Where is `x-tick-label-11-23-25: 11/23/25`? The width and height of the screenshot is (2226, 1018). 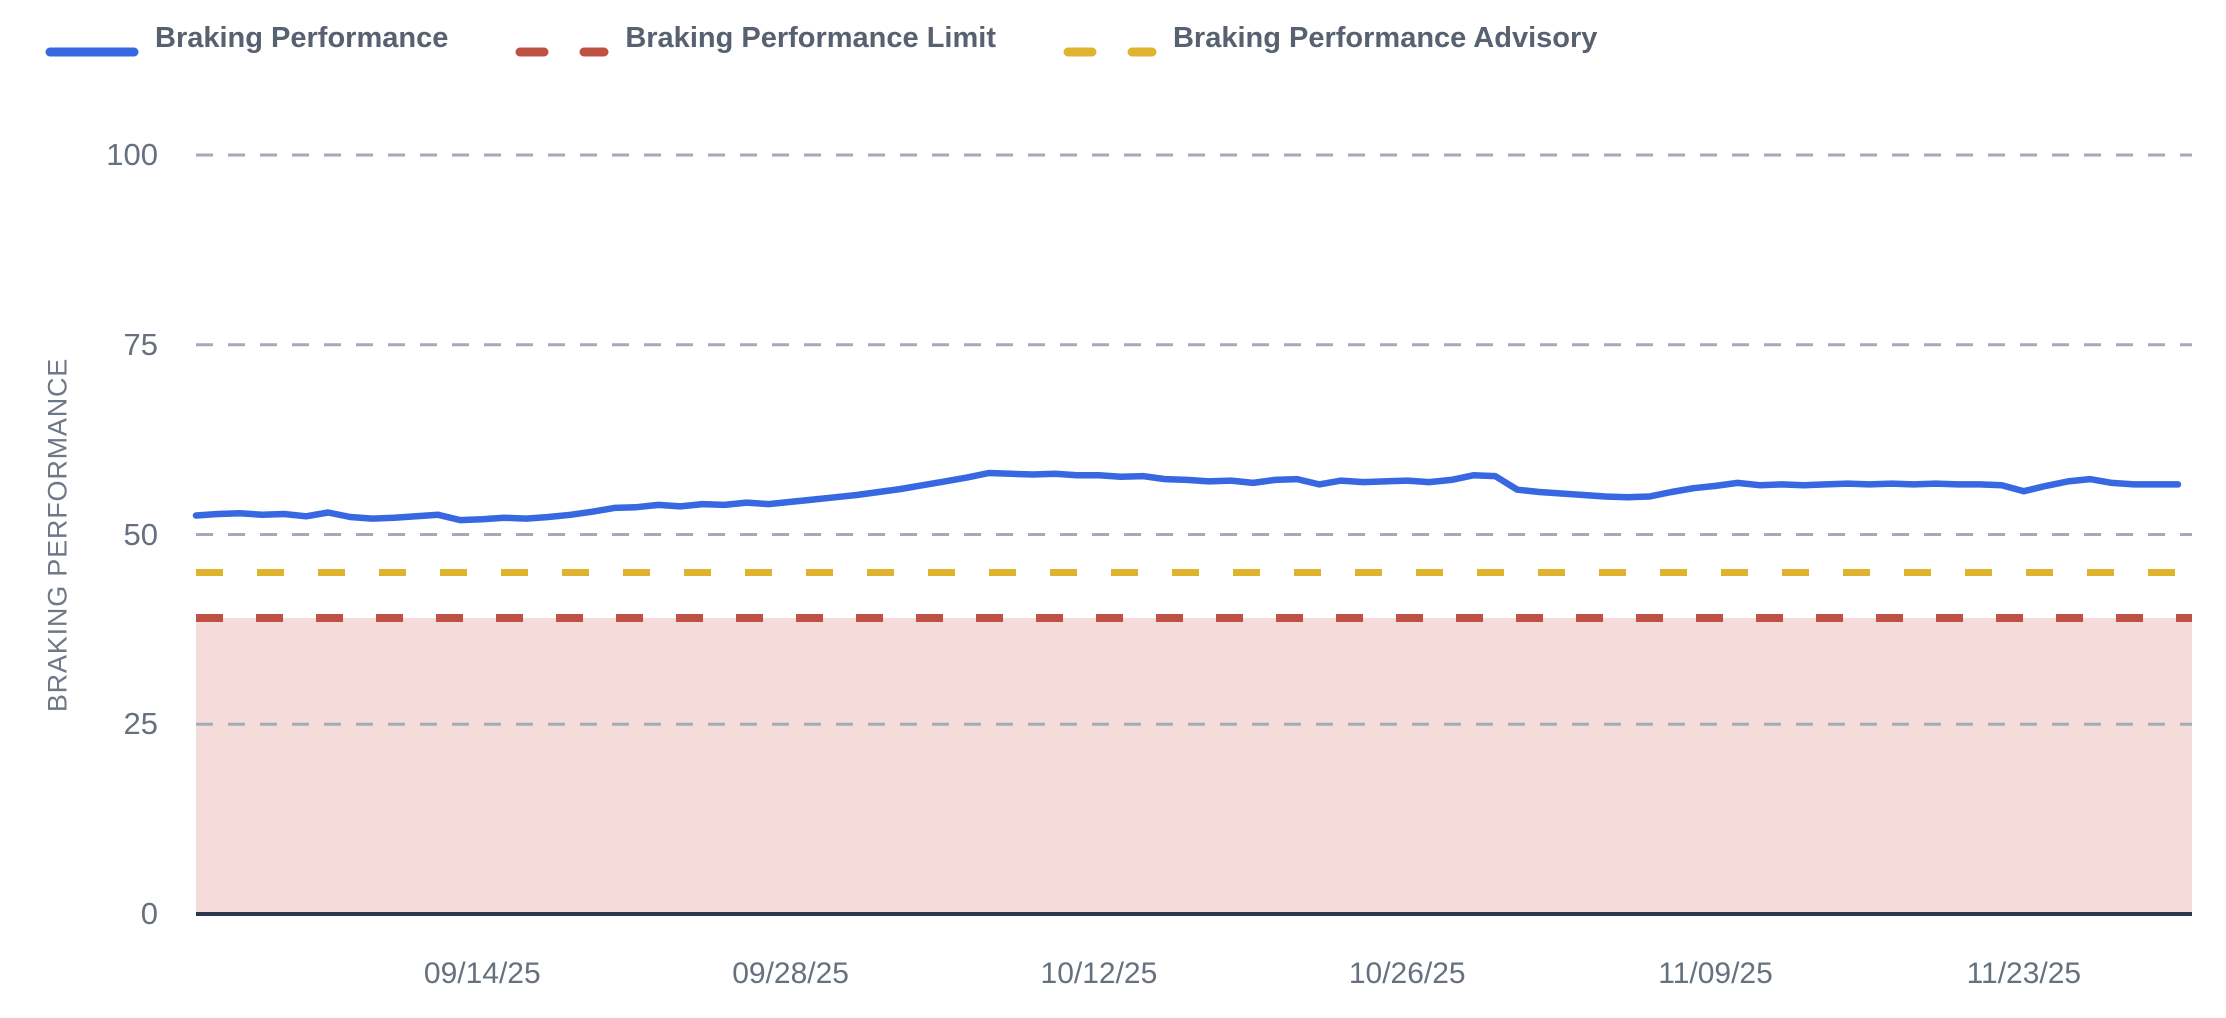 x-tick-label-11-23-25: 11/23/25 is located at coordinates (2024, 973).